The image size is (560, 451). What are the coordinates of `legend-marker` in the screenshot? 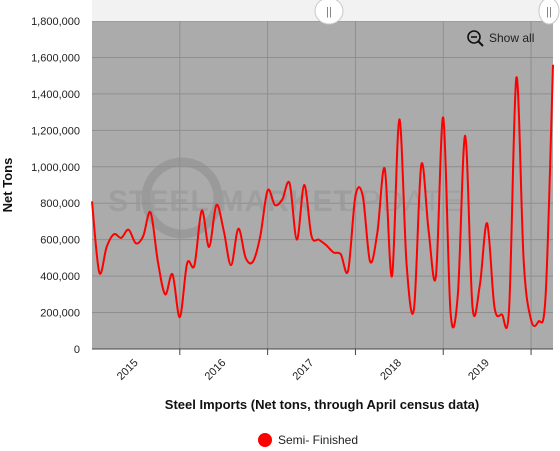 It's located at (265, 440).